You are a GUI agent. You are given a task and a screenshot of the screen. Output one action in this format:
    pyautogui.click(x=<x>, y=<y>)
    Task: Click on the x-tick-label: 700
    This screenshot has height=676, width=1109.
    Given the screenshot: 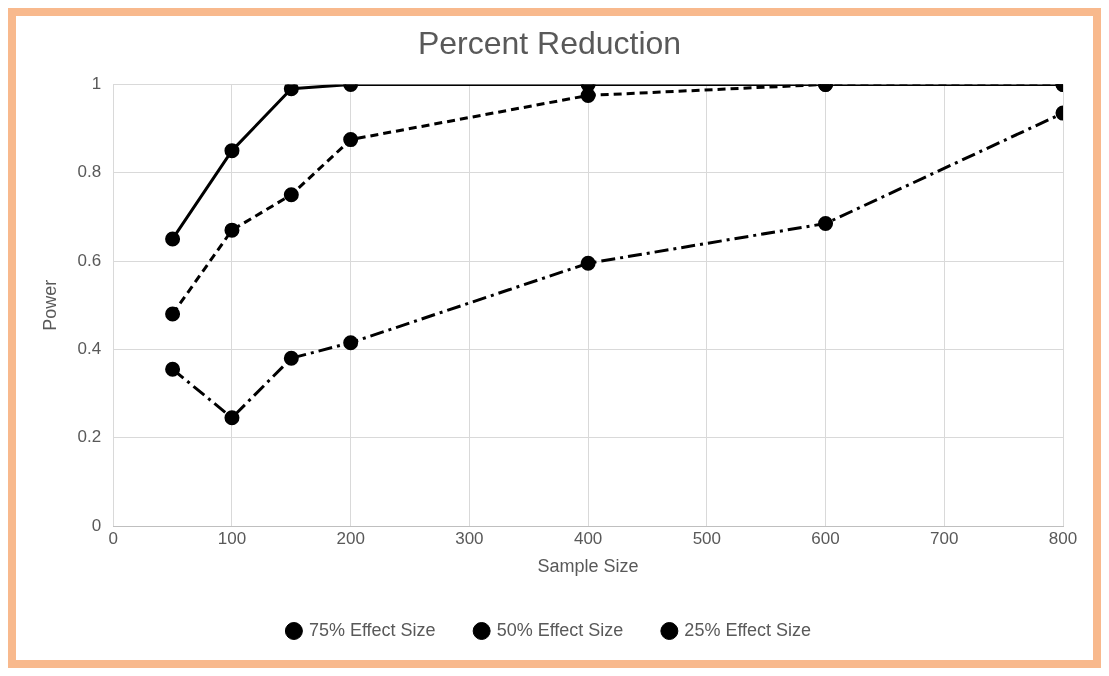 What is the action you would take?
    pyautogui.click(x=944, y=538)
    